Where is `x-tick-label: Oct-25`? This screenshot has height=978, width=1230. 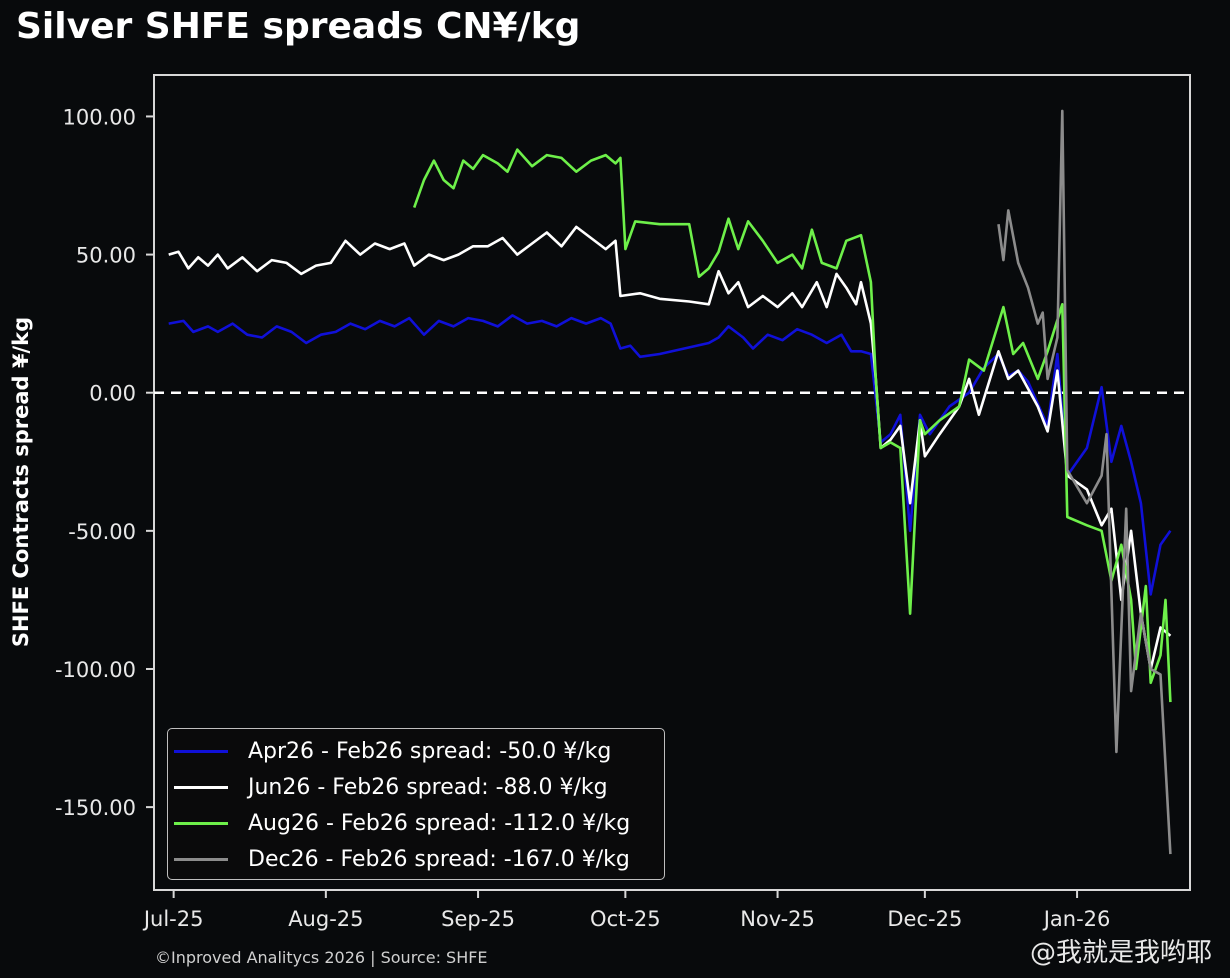 x-tick-label: Oct-25 is located at coordinates (625, 919).